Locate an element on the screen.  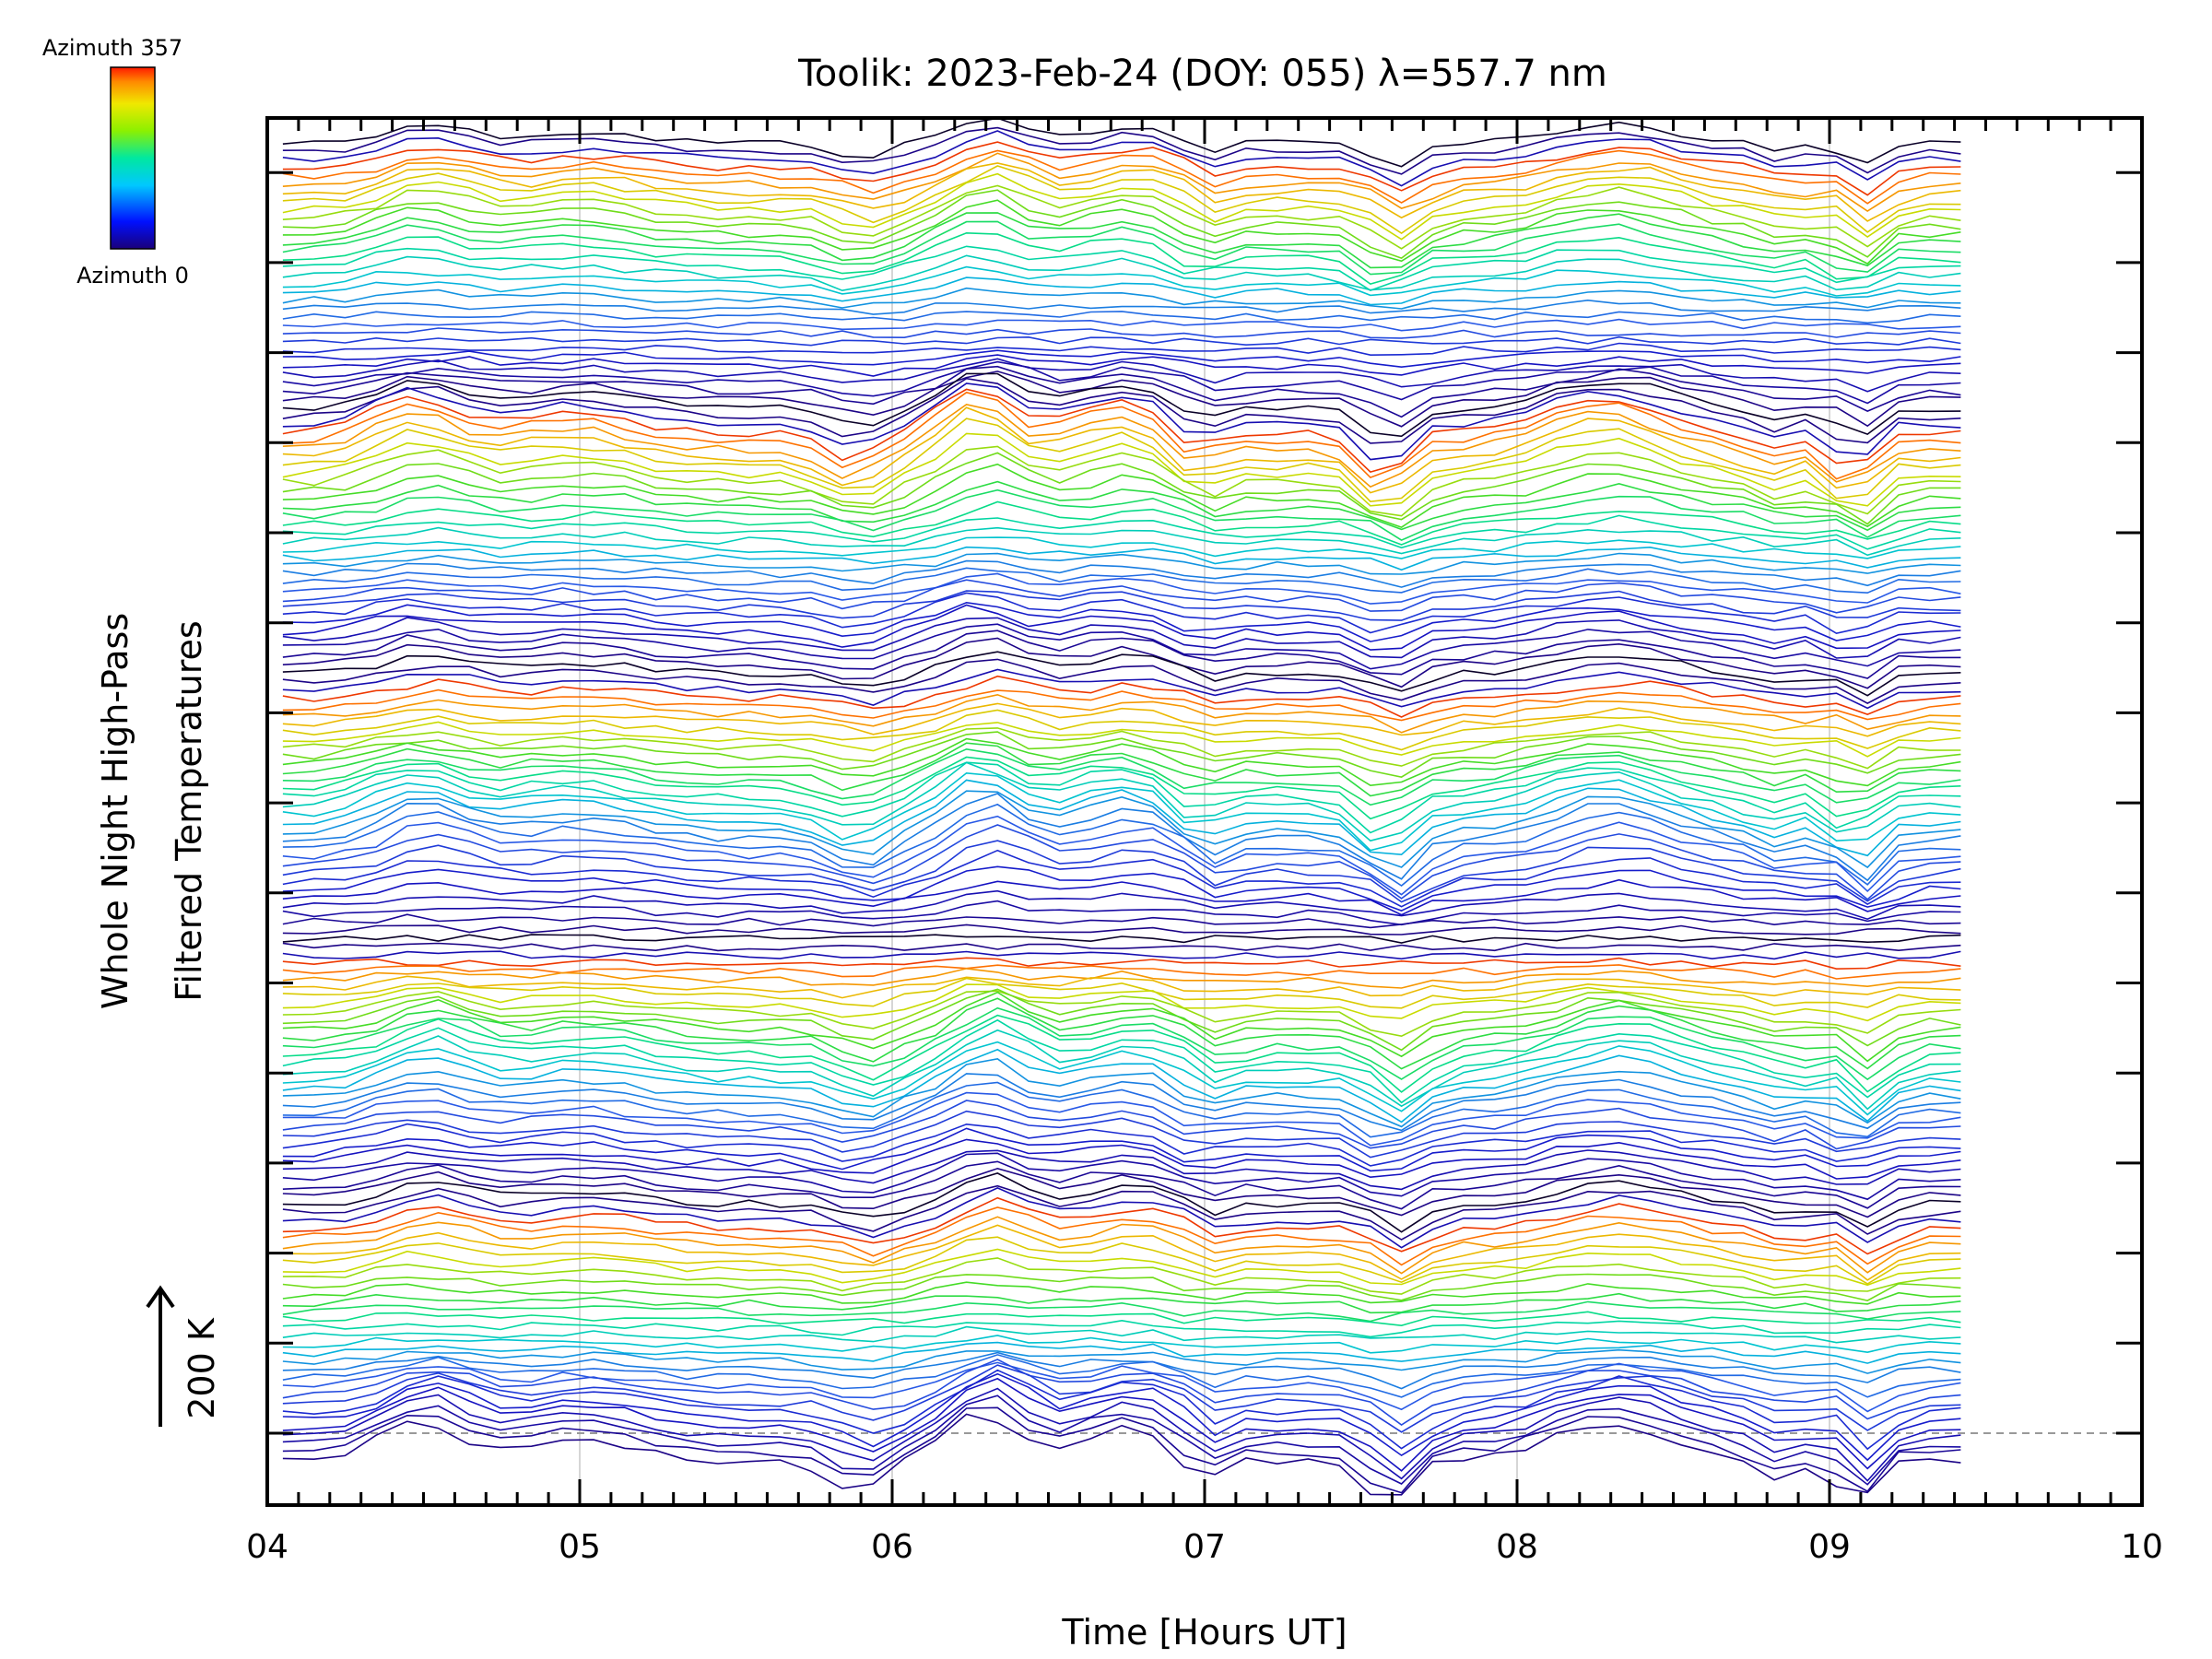
x-axis-label: Time [Hours UT] is located at coordinates (1204, 1632).